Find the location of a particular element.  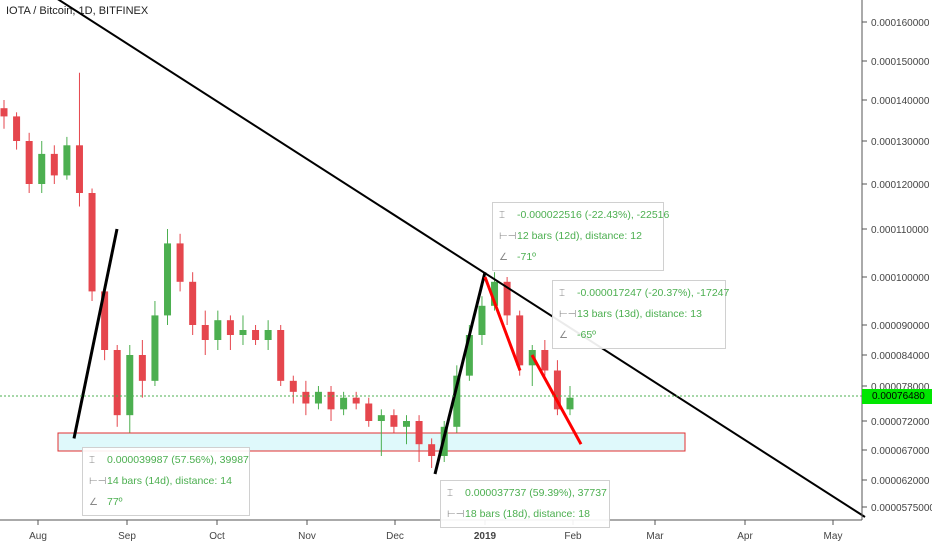

x-tick-label: Feb is located at coordinates (573, 536).